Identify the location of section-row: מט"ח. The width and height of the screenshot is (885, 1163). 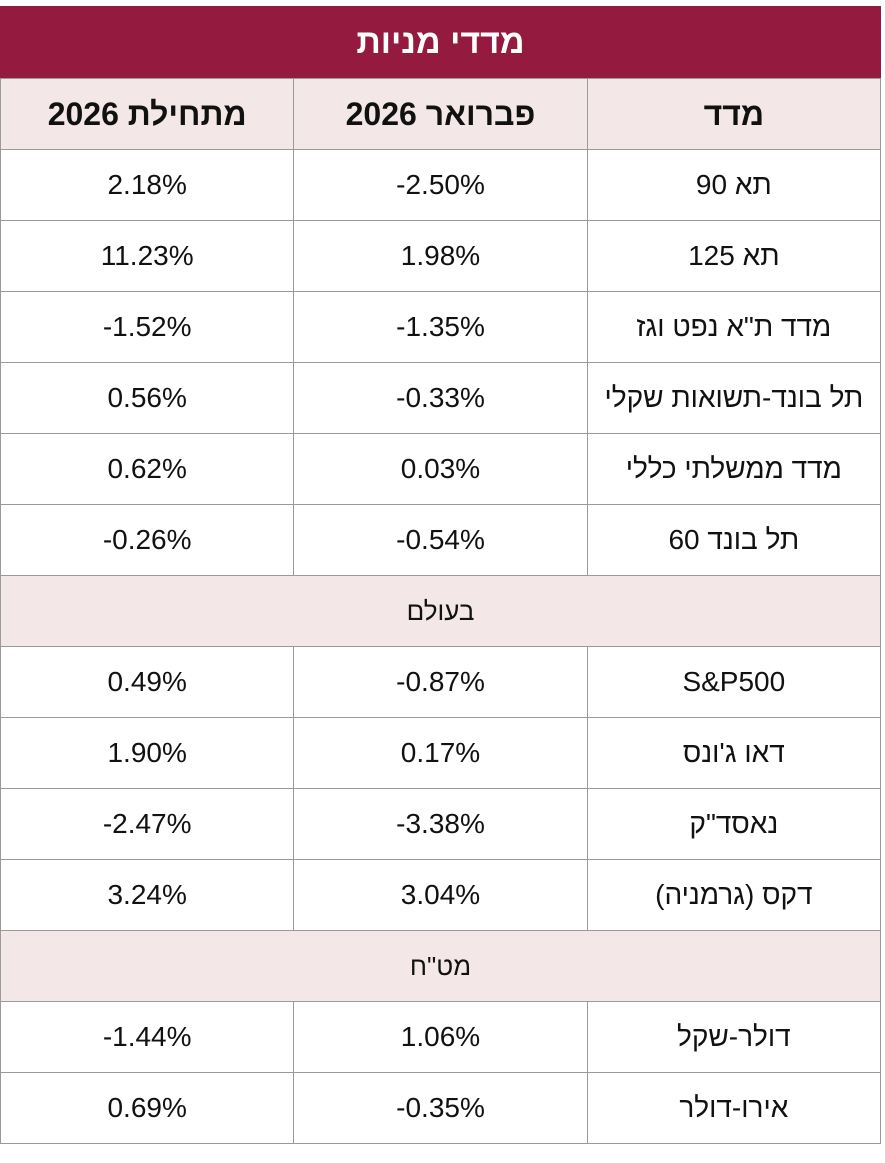
(440, 966).